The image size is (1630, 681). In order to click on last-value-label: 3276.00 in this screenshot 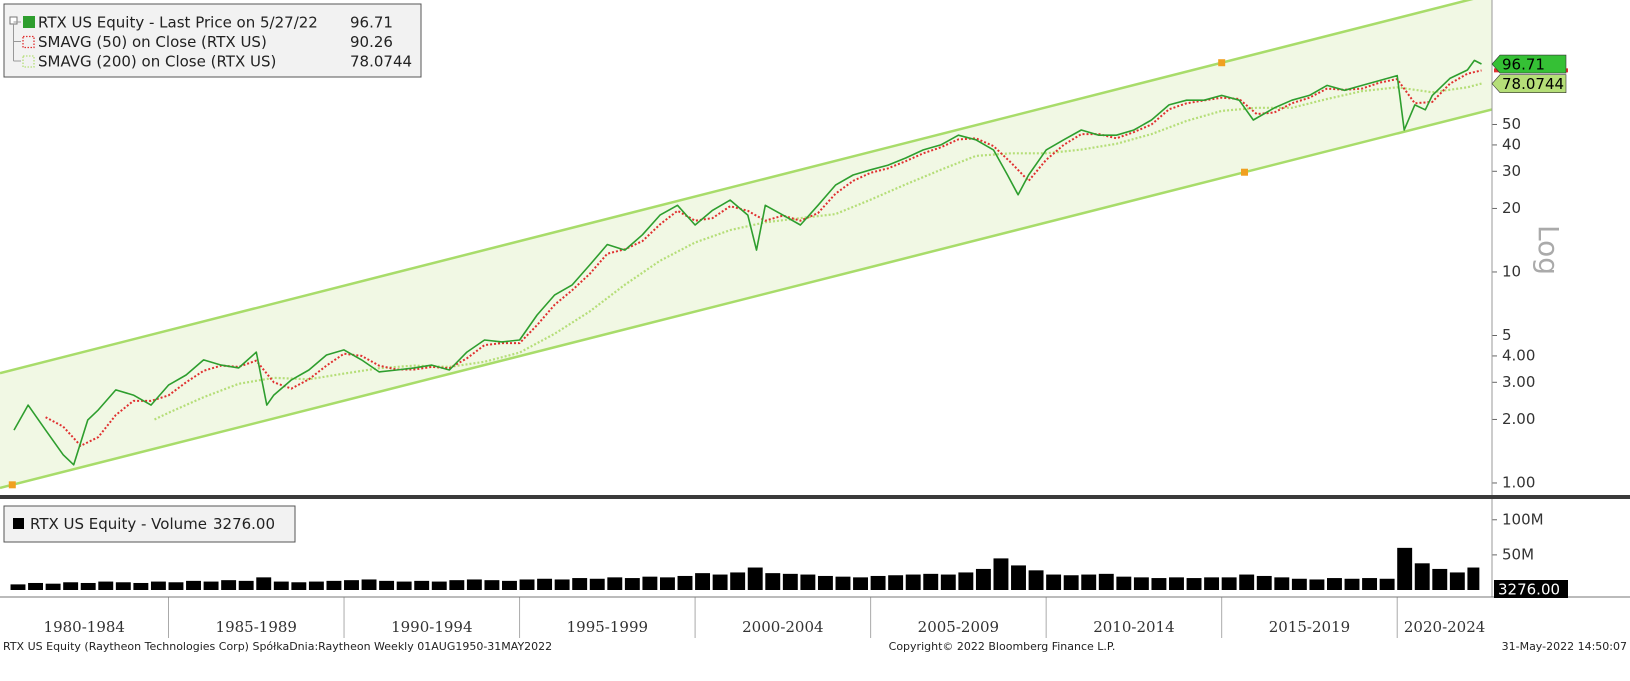, I will do `click(1529, 590)`.